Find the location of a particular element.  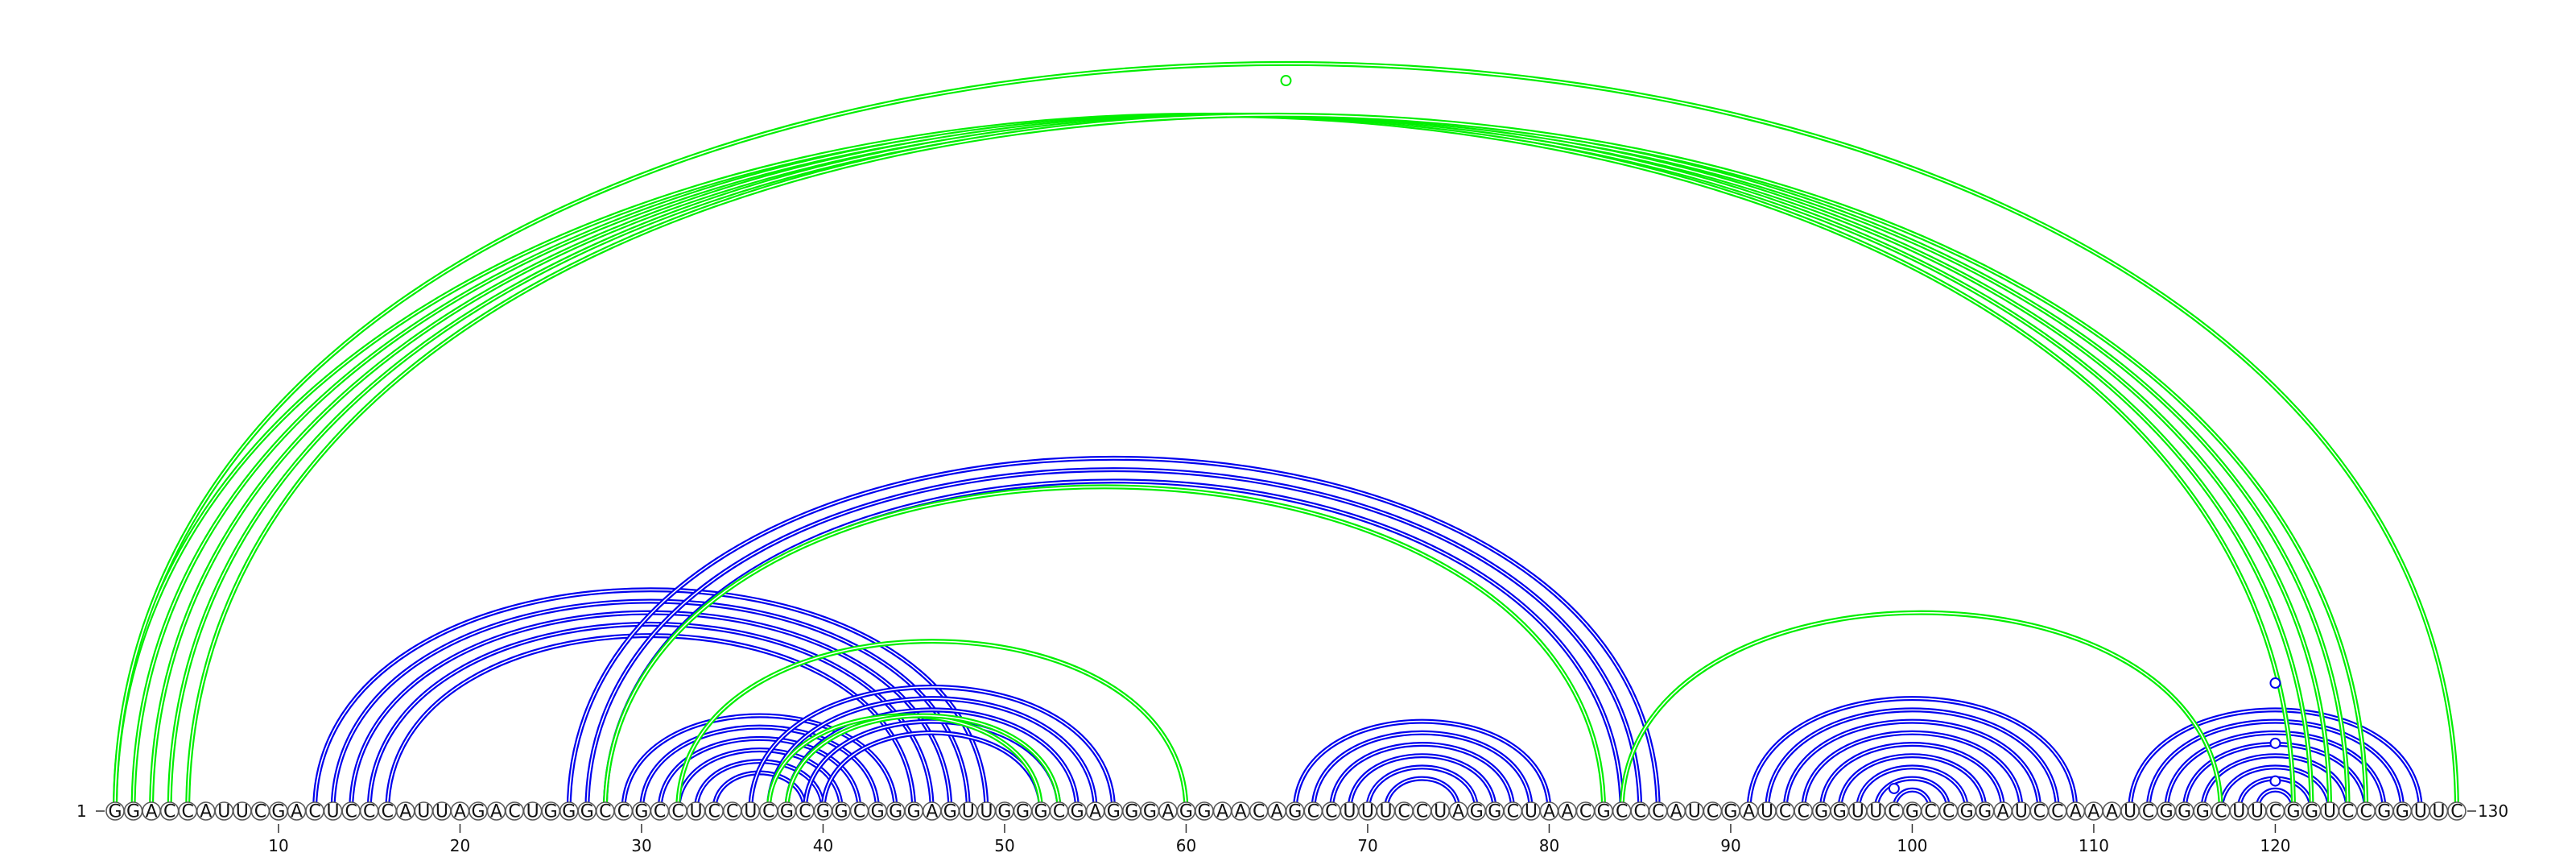

nucleotide-41: G is located at coordinates (841, 812).